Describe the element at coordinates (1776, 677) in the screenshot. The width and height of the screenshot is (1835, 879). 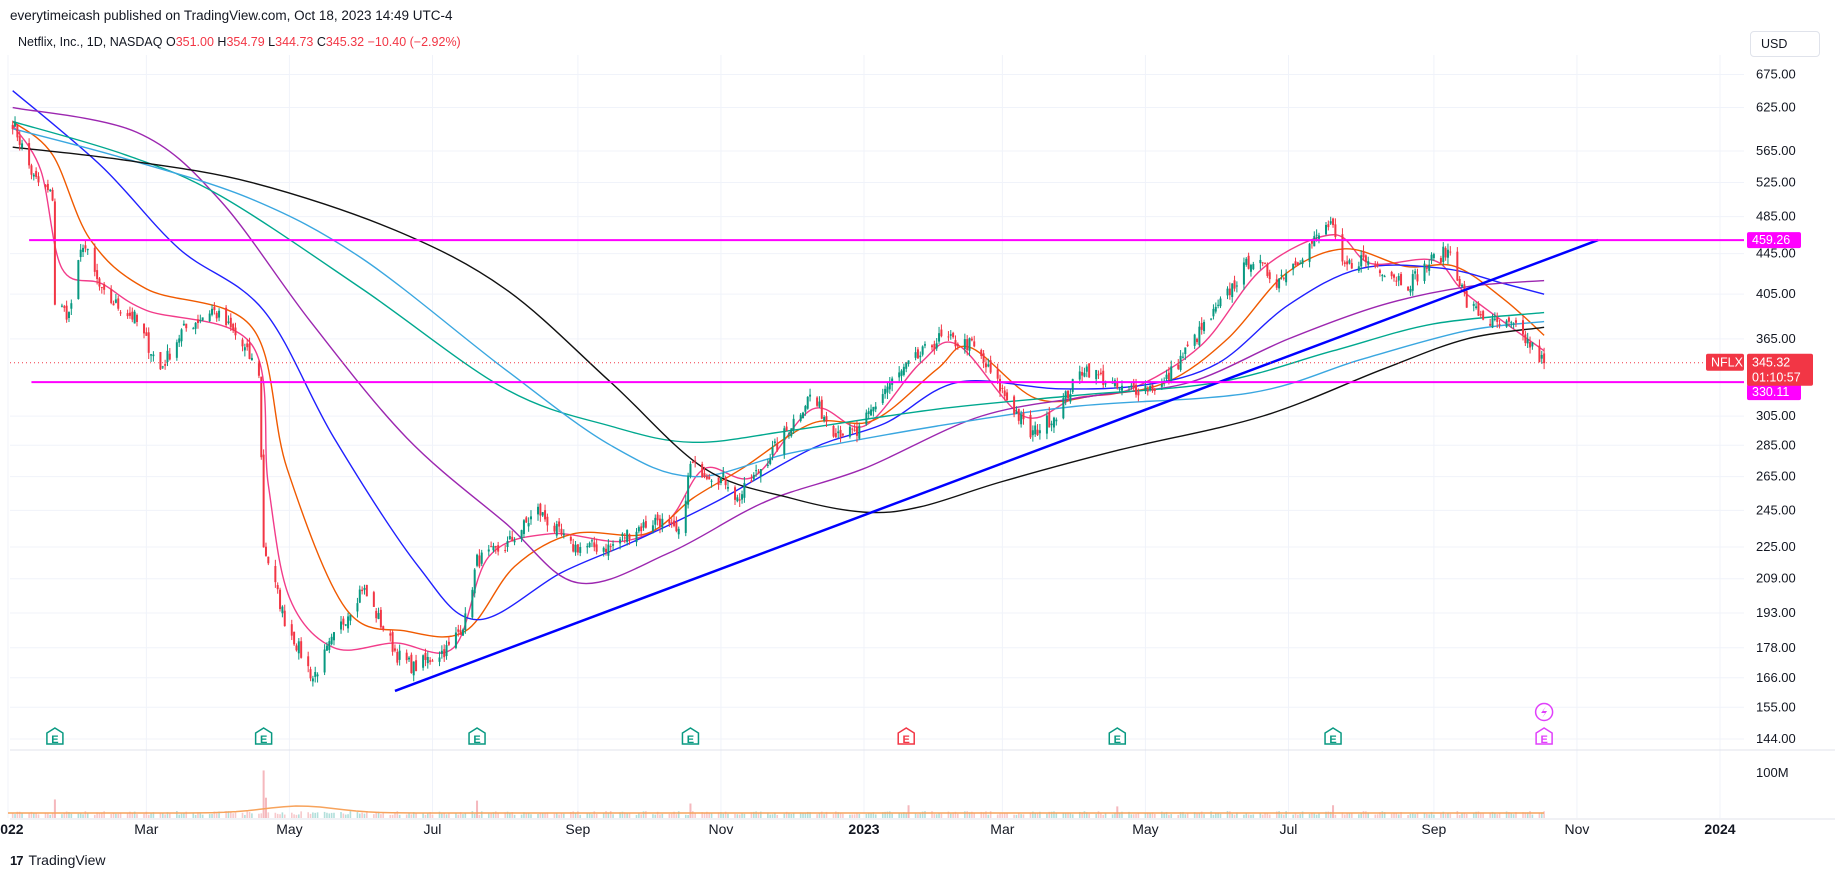
I see `y-tick-label: 166.00` at that location.